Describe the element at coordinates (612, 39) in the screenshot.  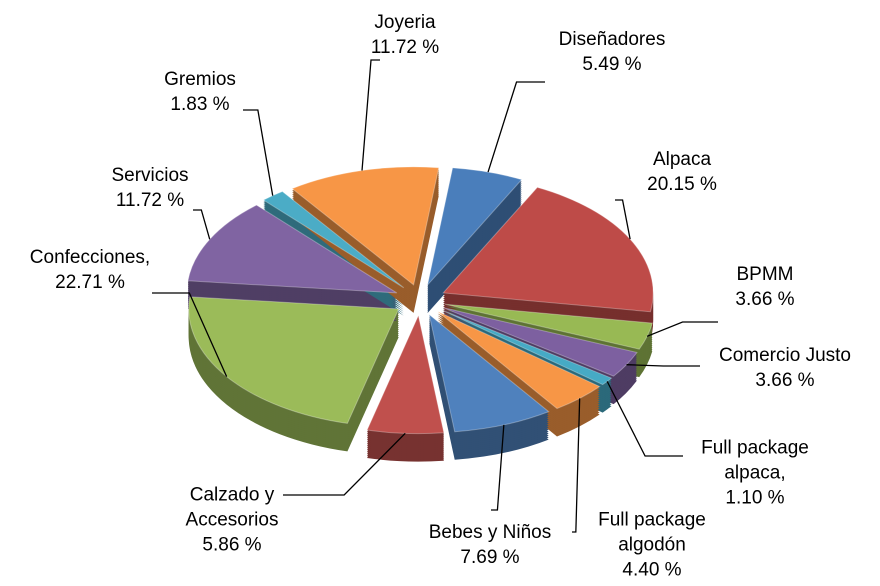
I see `category-label: Diseñadores` at that location.